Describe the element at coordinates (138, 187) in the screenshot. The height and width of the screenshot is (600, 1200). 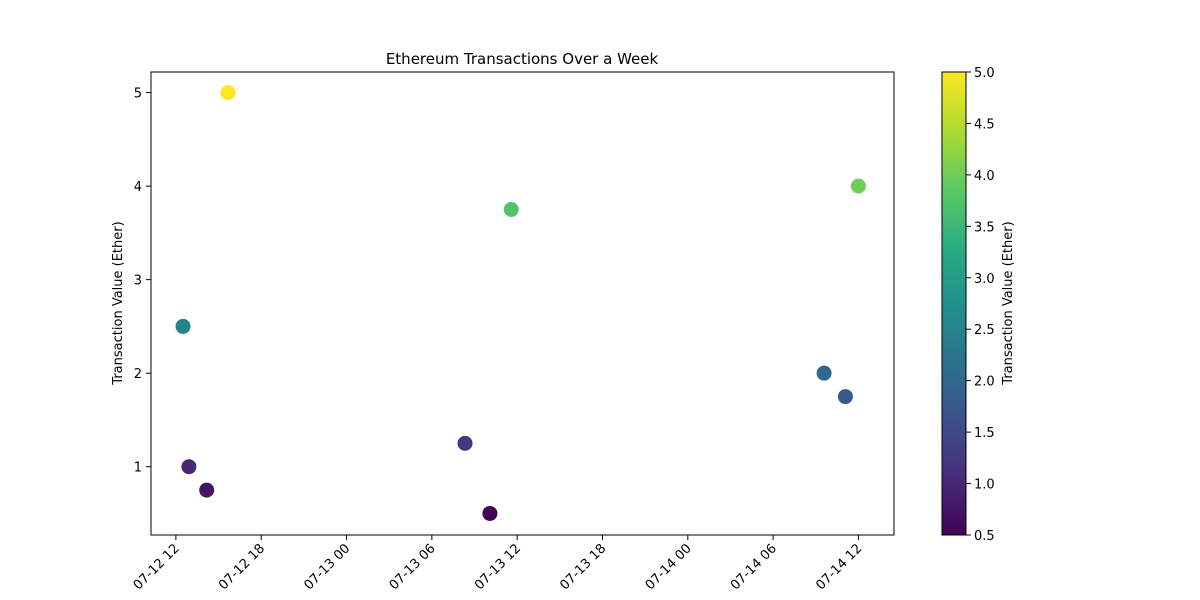
I see `y-tick-label: 4` at that location.